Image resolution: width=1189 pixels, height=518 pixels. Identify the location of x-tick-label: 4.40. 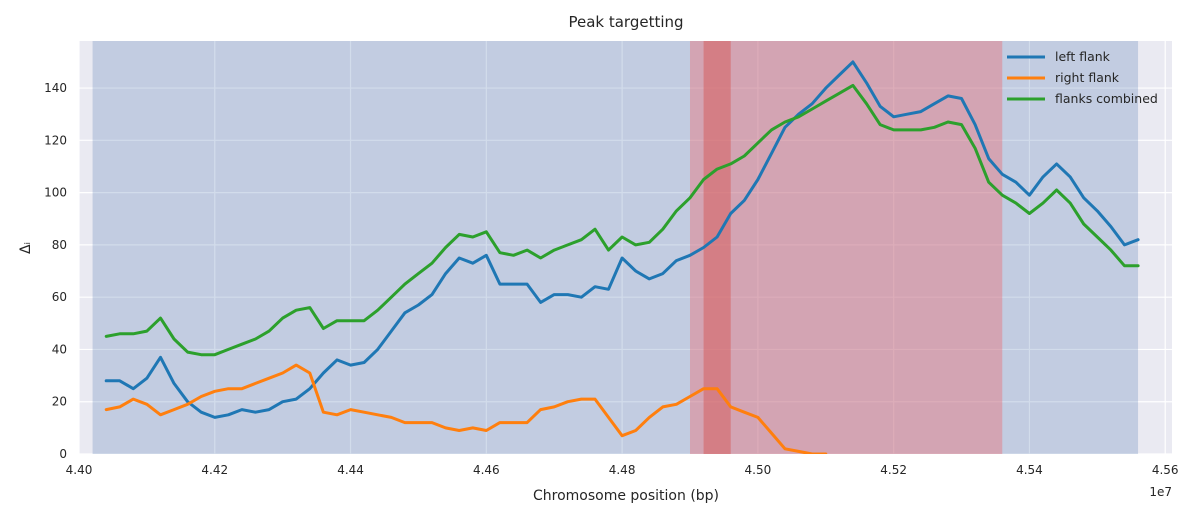
(79, 470).